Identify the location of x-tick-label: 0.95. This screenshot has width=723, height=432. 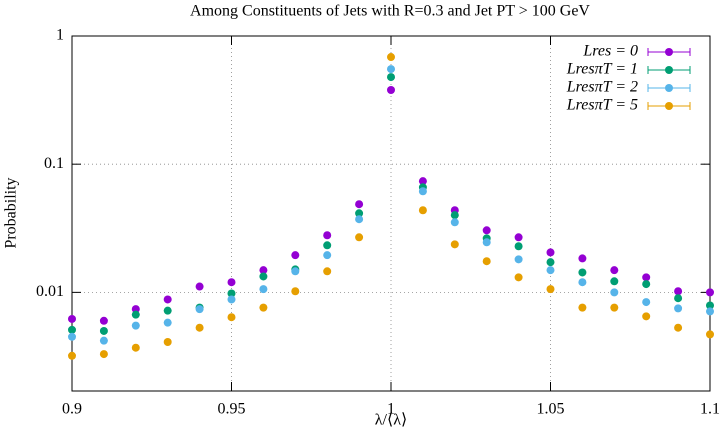
(232, 409).